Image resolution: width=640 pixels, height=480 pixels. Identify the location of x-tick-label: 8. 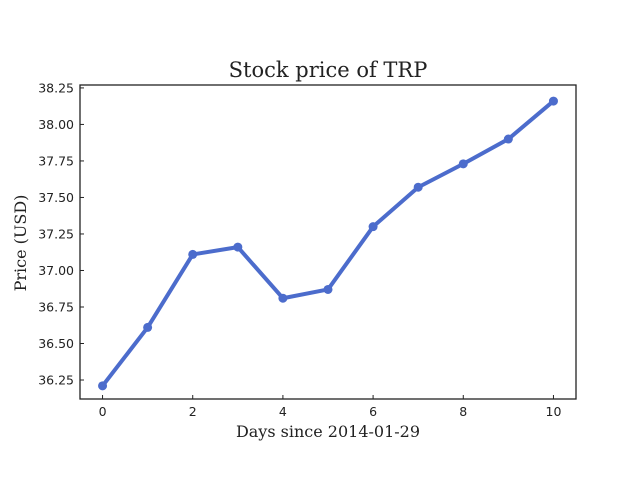
(463, 411).